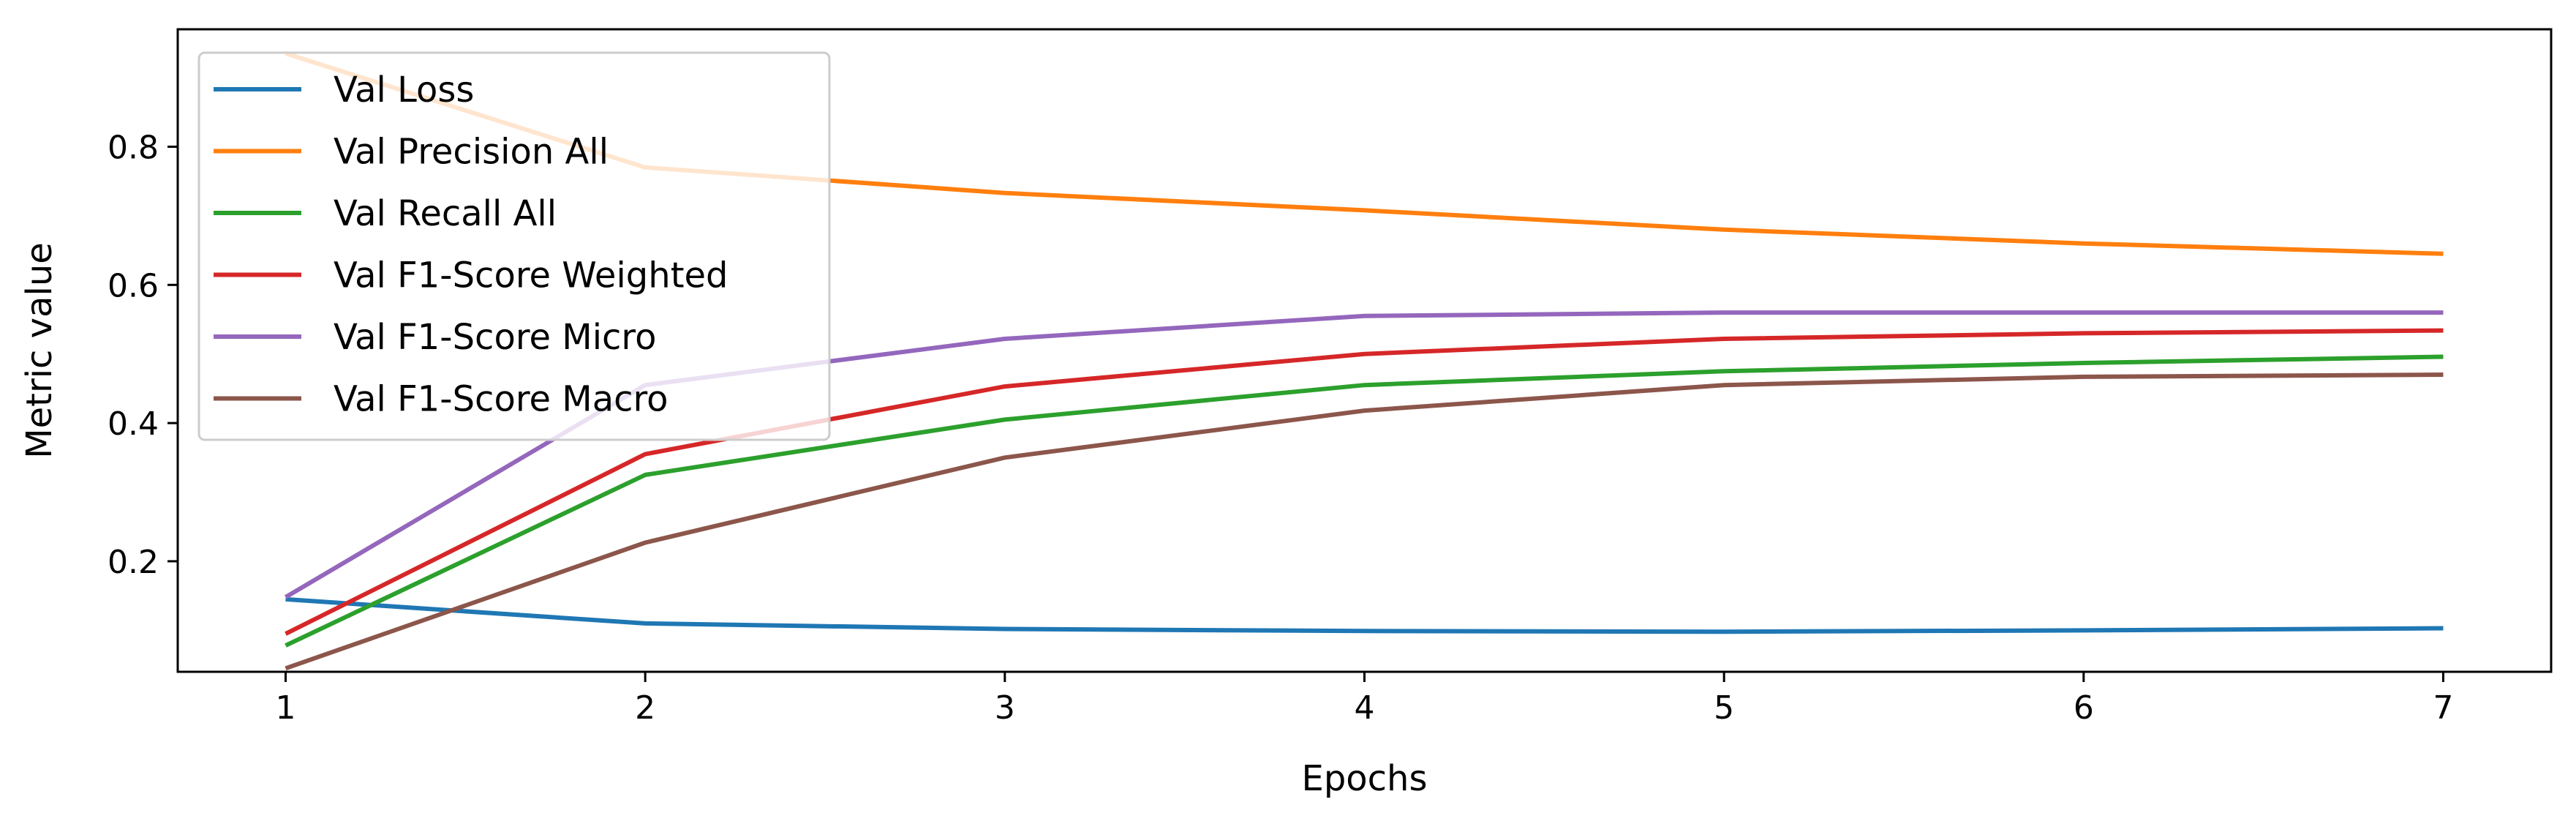  I want to click on legend-box, so click(514, 246).